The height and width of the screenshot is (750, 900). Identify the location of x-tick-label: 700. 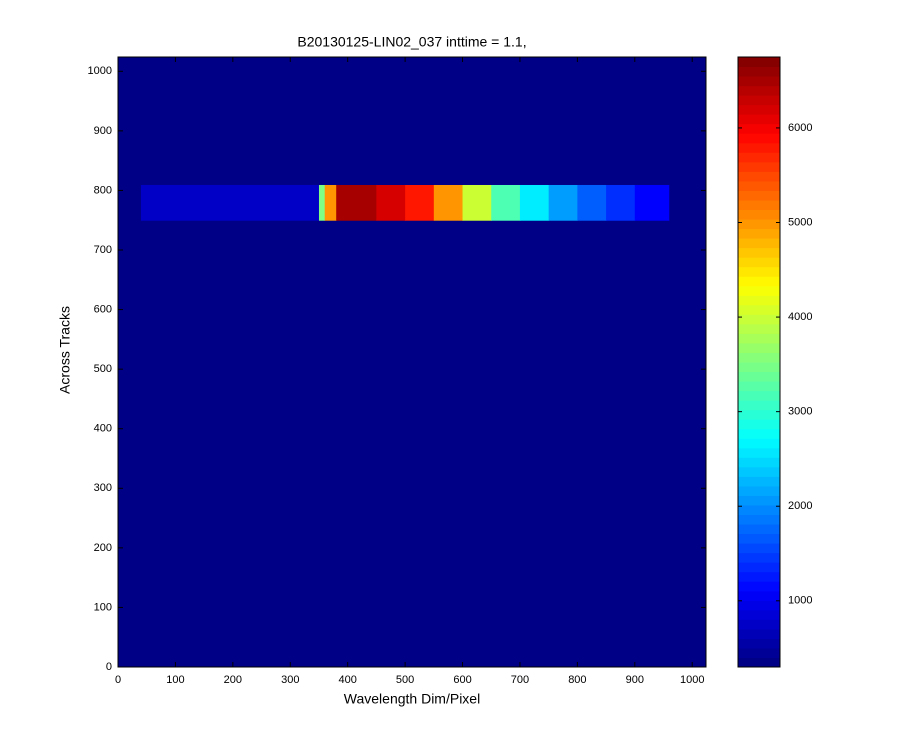
(520, 680).